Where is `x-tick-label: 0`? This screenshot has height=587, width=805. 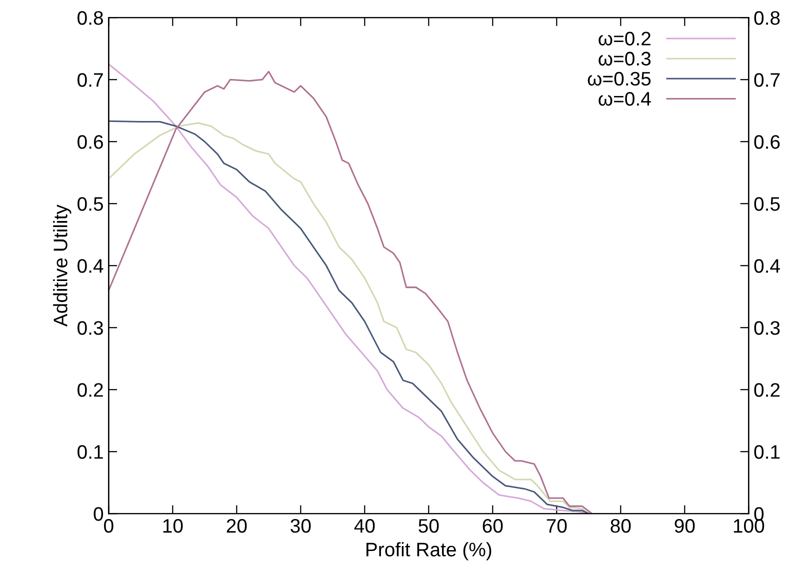 x-tick-label: 0 is located at coordinates (109, 526).